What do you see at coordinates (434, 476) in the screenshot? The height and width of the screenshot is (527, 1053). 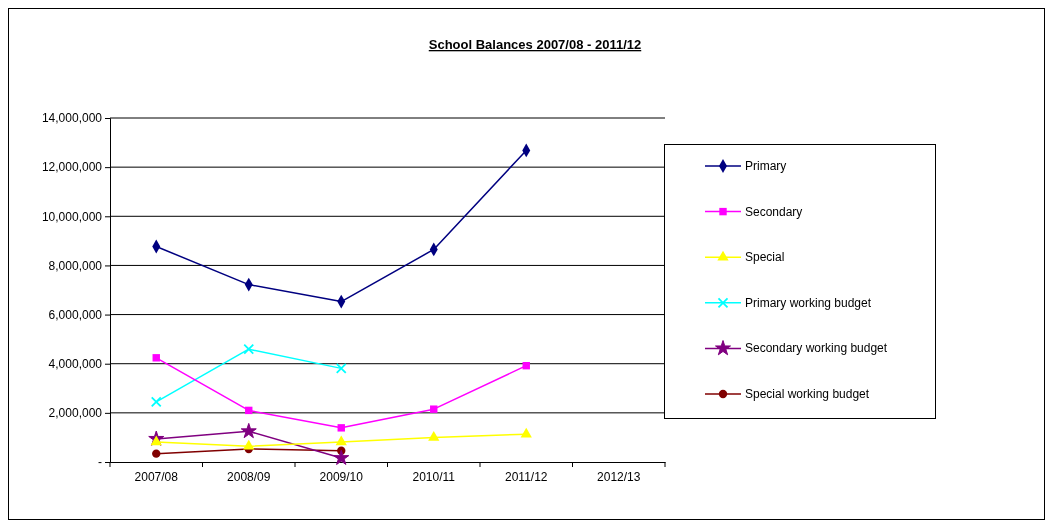 I see `x-tick-label: 2010/11` at bounding box center [434, 476].